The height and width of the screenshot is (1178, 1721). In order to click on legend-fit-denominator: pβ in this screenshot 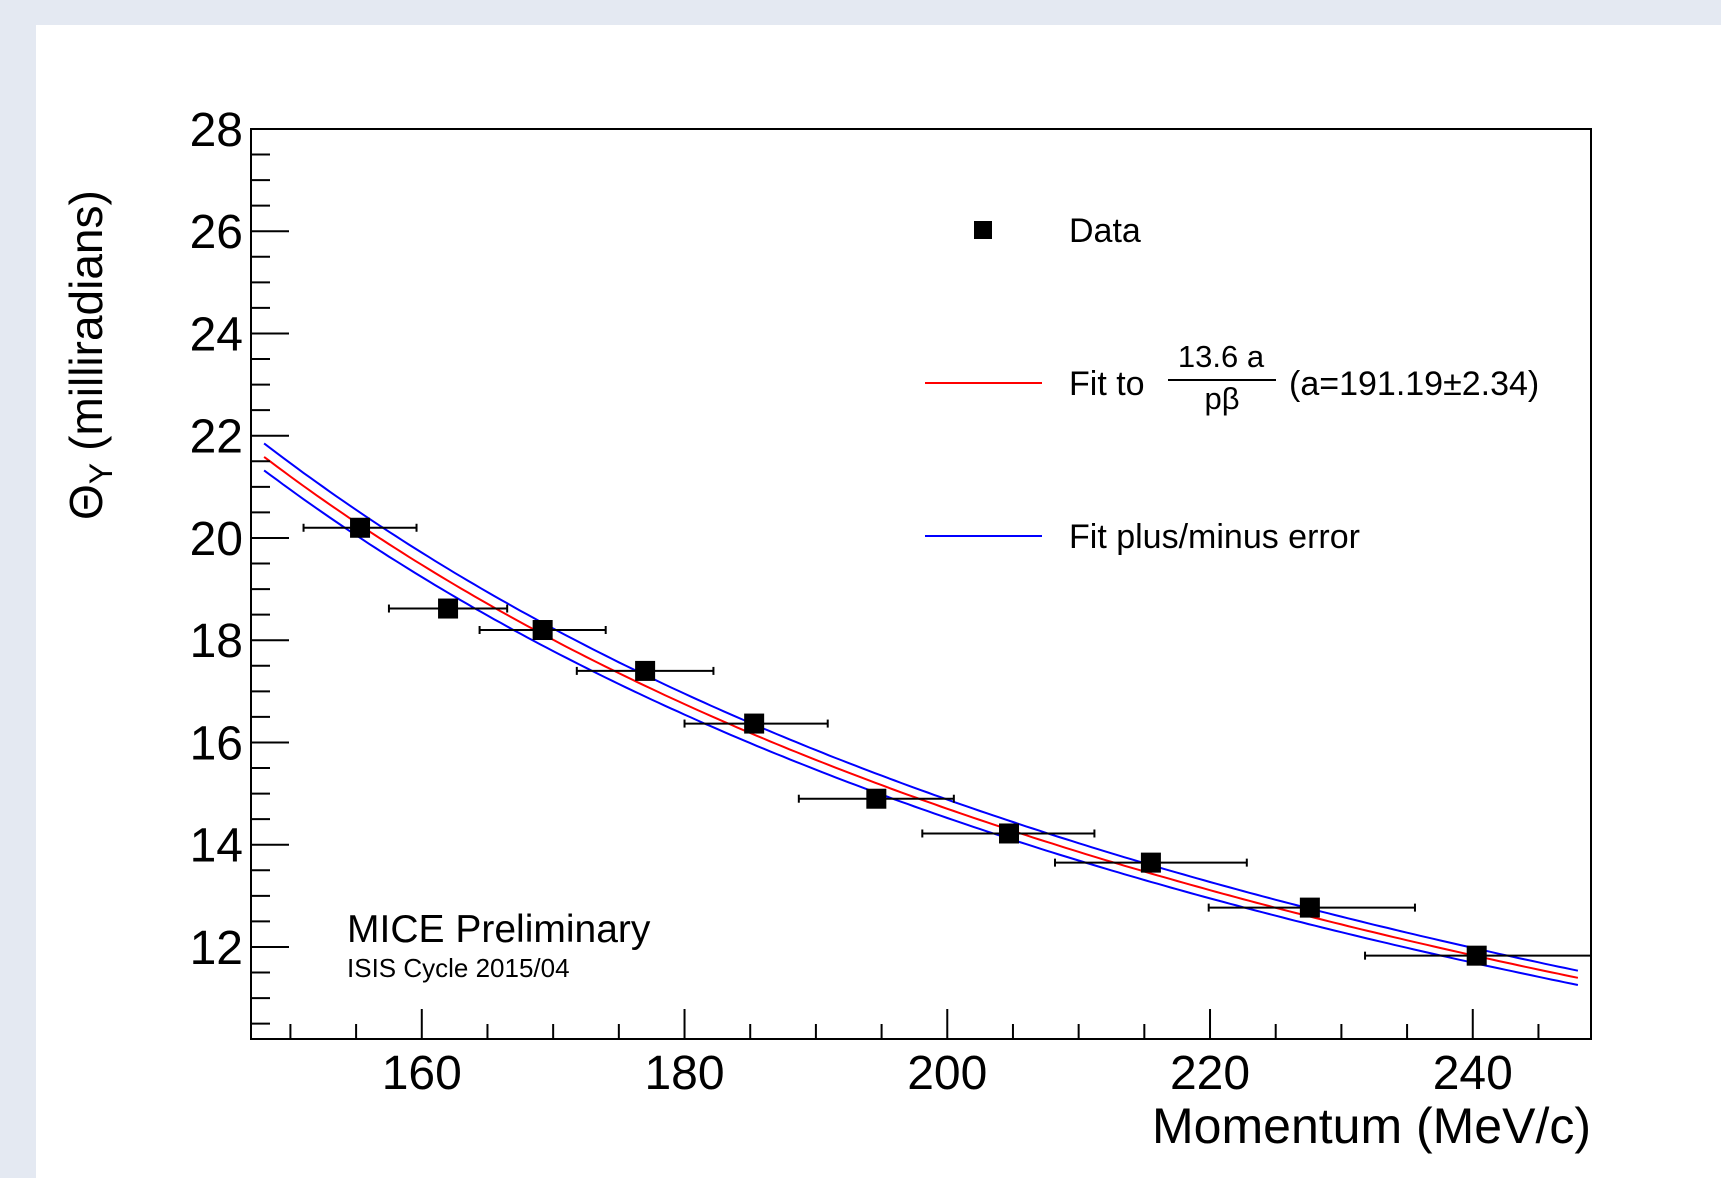, I will do `click(1221, 398)`.